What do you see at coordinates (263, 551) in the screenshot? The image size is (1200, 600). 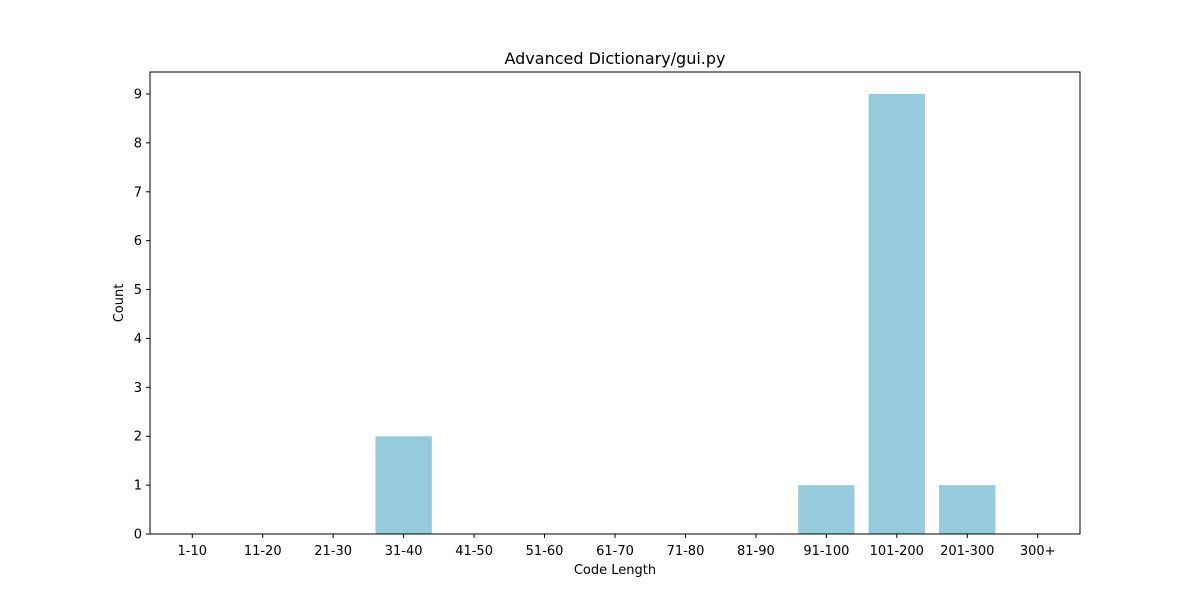 I see `x-tick-label: 11-20` at bounding box center [263, 551].